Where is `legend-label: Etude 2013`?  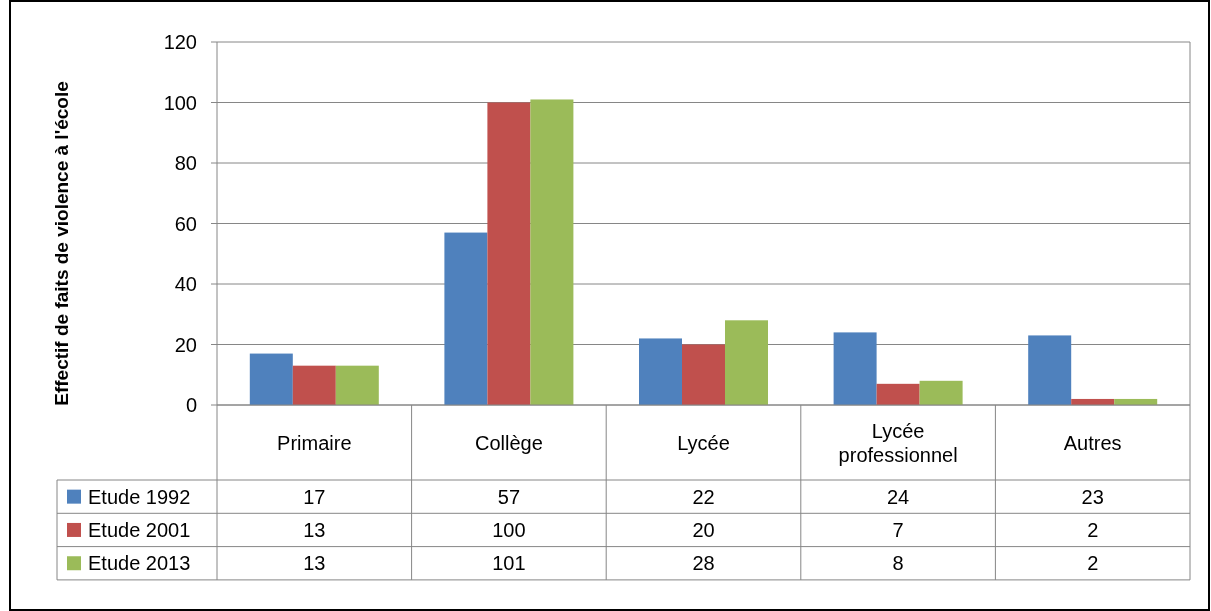 legend-label: Etude 2013 is located at coordinates (139, 563).